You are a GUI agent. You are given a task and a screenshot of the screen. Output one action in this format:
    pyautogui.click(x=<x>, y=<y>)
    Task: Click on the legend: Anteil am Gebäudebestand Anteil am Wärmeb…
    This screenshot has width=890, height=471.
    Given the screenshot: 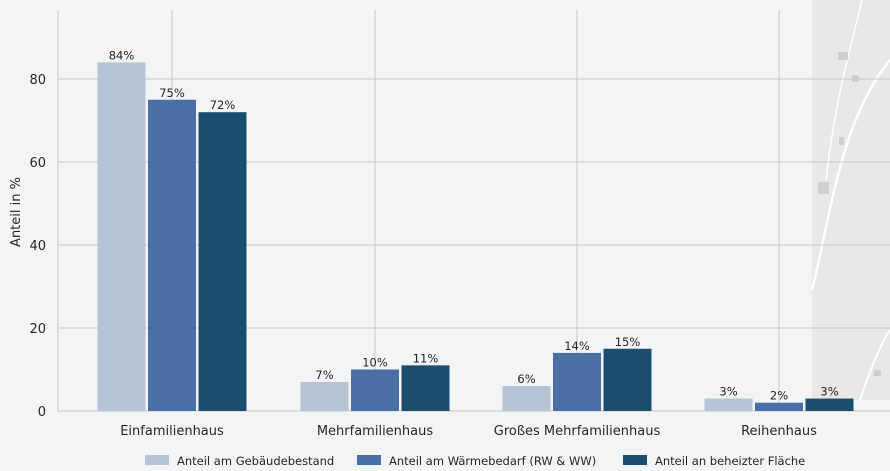 What is the action you would take?
    pyautogui.click(x=475, y=461)
    